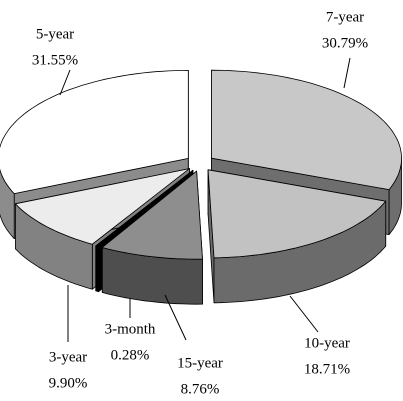 The width and height of the screenshot is (403, 401). I want to click on slice-label: 10-year, so click(327, 343).